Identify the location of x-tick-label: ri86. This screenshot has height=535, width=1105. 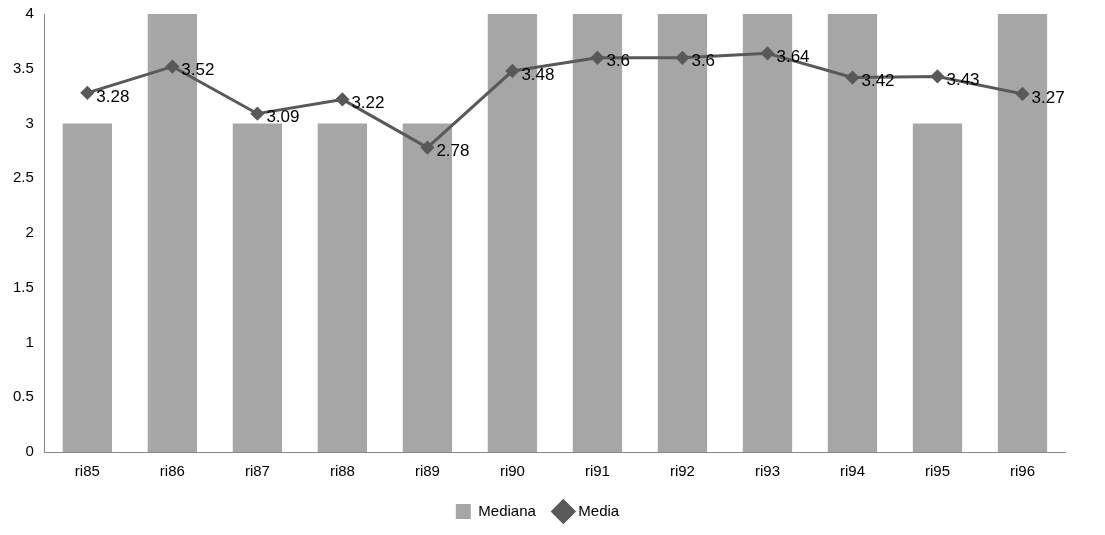
(172, 471).